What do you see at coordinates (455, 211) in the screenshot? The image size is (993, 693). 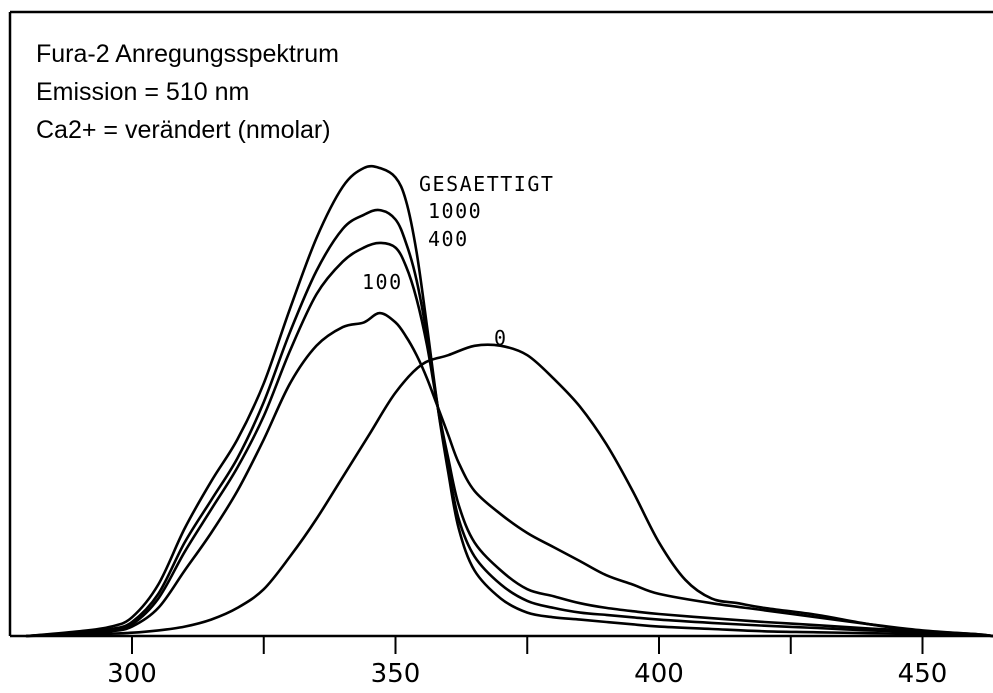 I see `series-label-1: 1000` at bounding box center [455, 211].